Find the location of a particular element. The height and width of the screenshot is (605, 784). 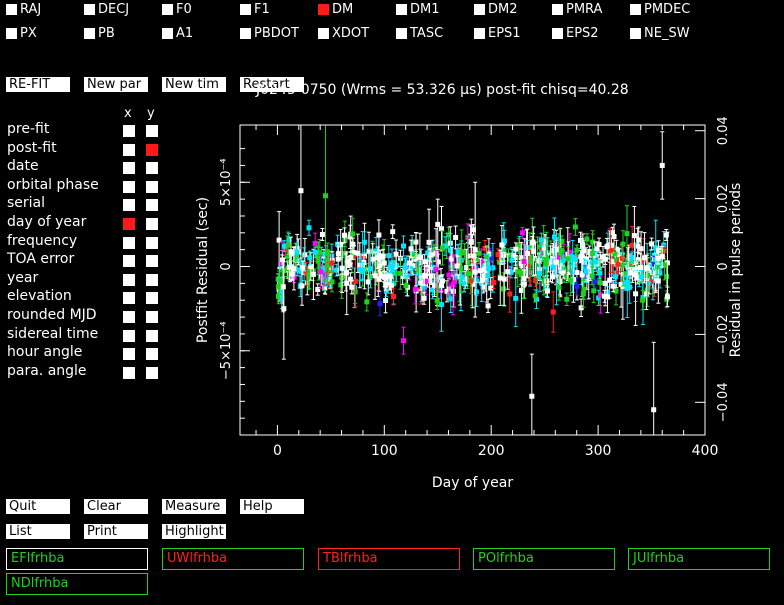

flag-button: JUlfrhba is located at coordinates (699, 559).